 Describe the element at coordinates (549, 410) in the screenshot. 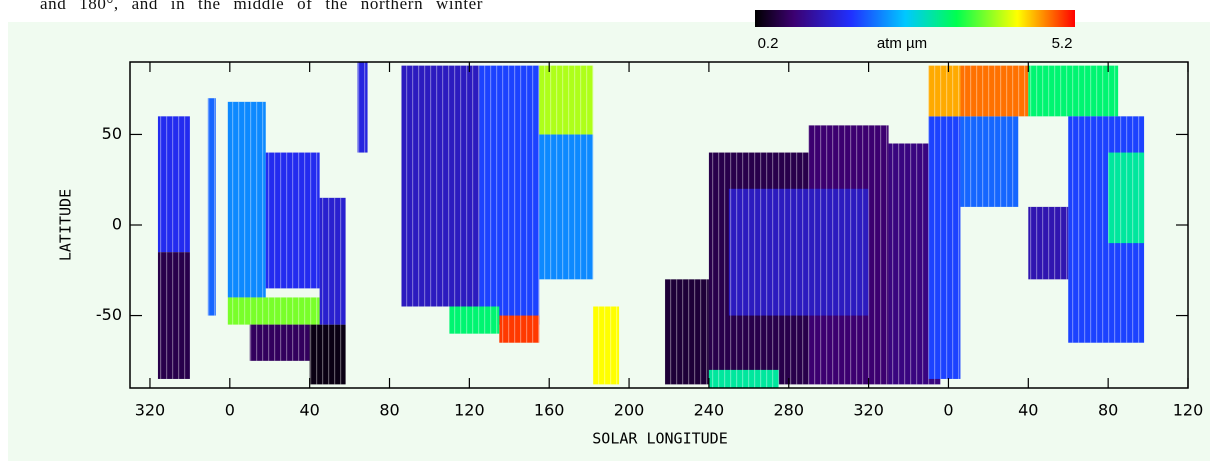

I see `x-tick-label: 160` at that location.